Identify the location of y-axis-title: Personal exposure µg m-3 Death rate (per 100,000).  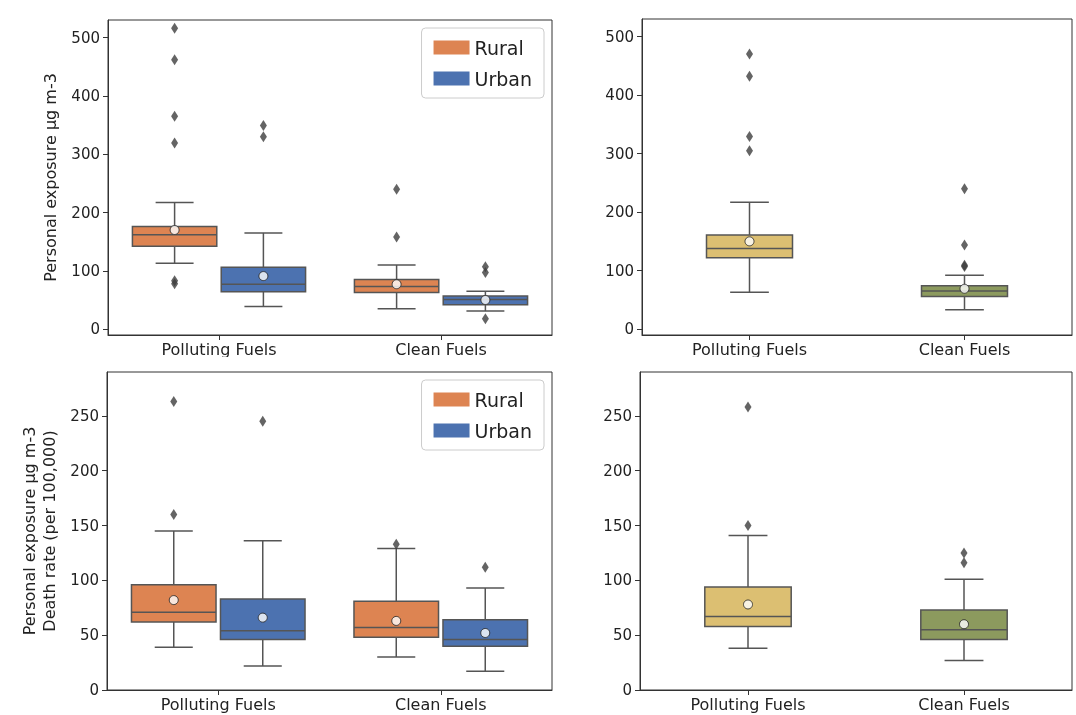
(39, 531).